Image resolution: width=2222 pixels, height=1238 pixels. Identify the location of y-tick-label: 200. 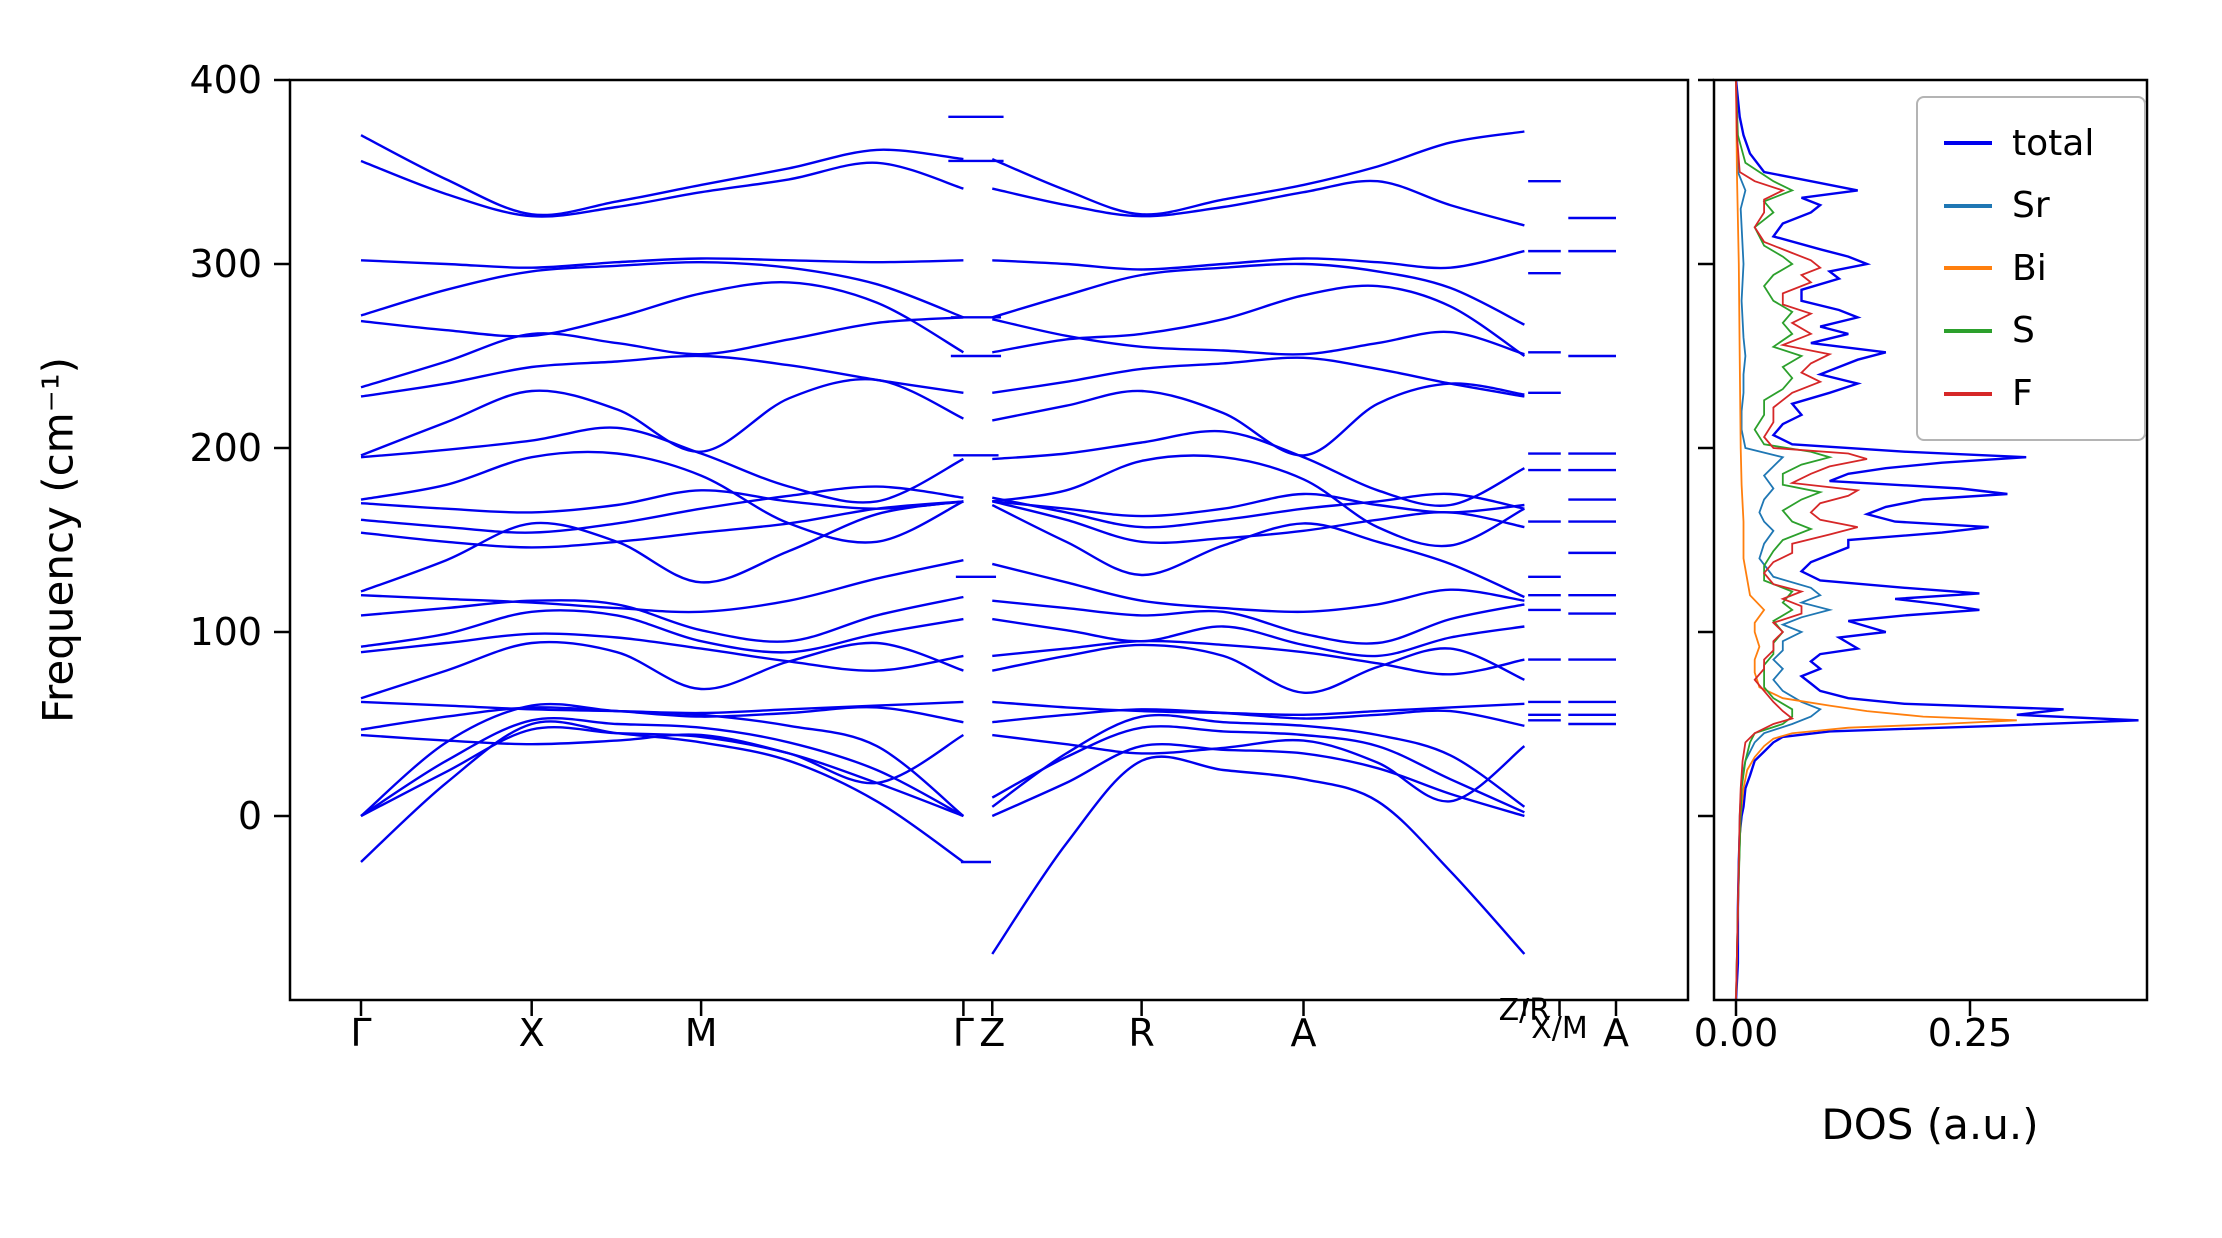
(225, 448).